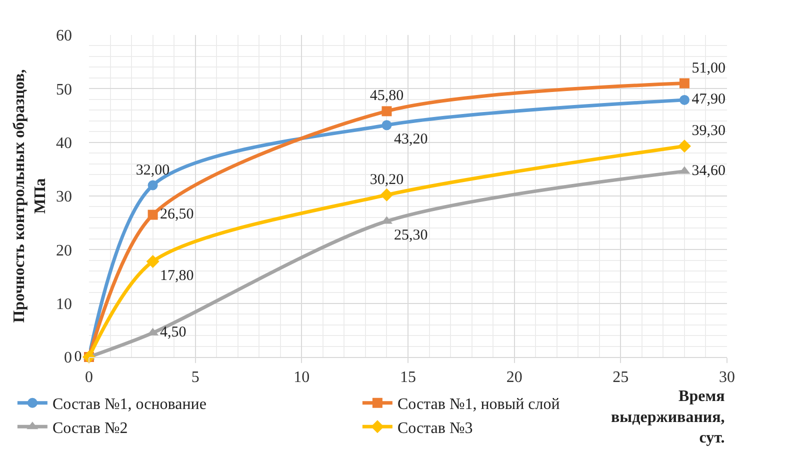  I want to click on x-tick-label: 0, so click(89, 377).